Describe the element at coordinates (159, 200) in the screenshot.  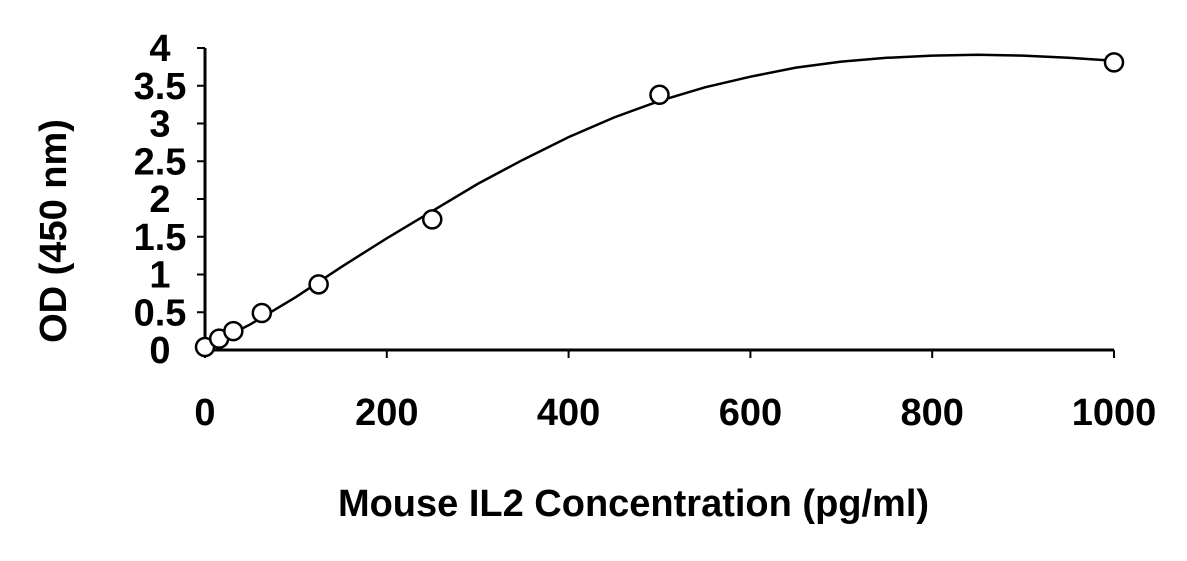
I see `y-tick-label: 2` at that location.